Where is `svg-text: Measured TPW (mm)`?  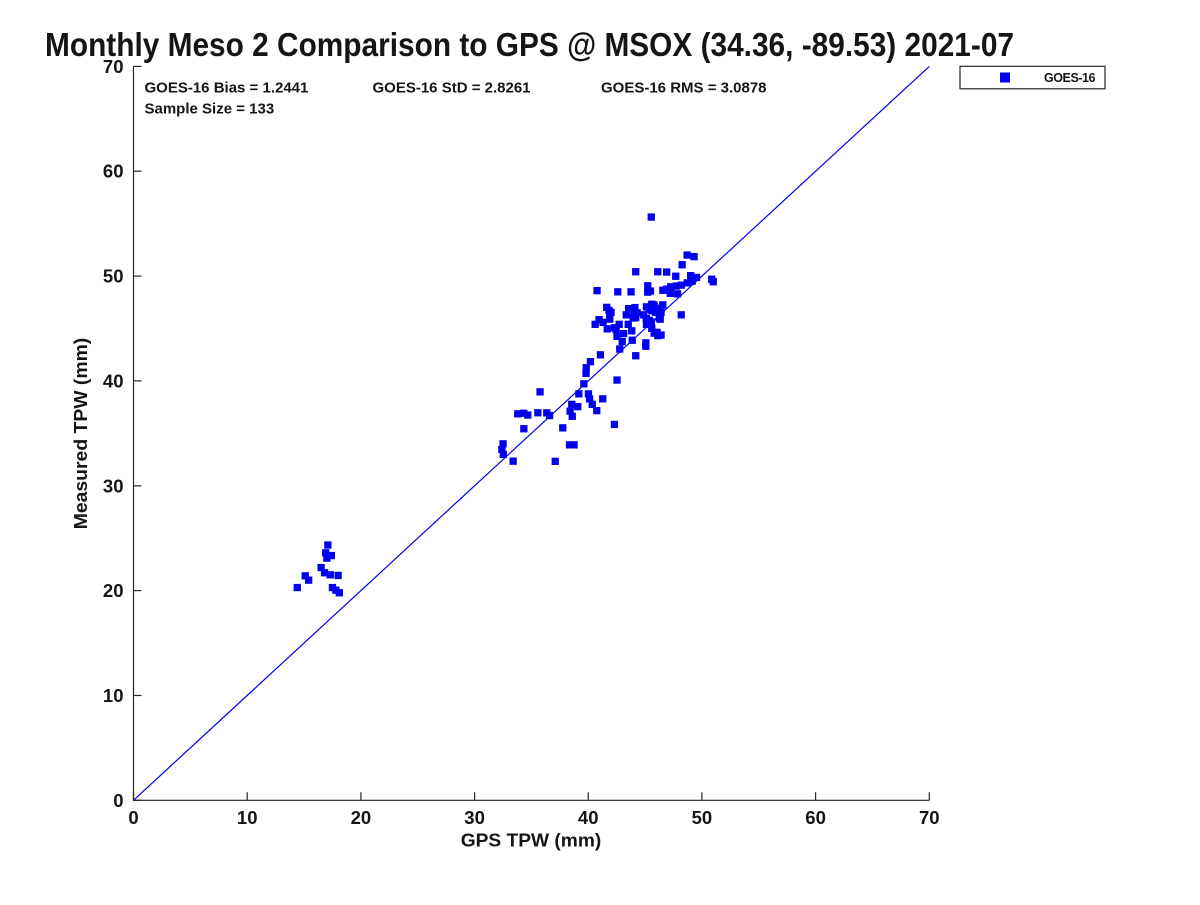
svg-text: Measured TPW (mm) is located at coordinates (80, 434).